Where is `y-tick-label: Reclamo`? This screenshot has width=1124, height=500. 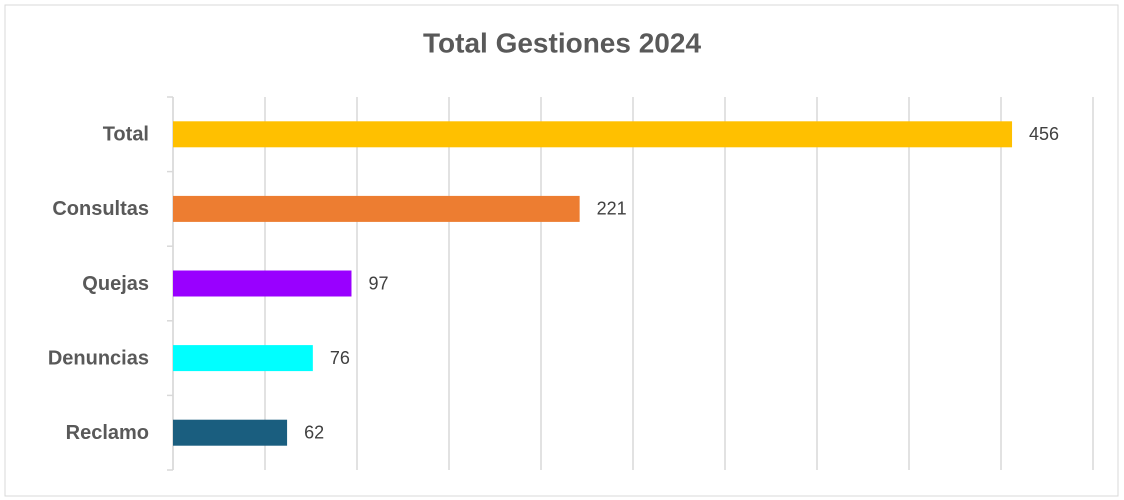
y-tick-label: Reclamo is located at coordinates (107, 433).